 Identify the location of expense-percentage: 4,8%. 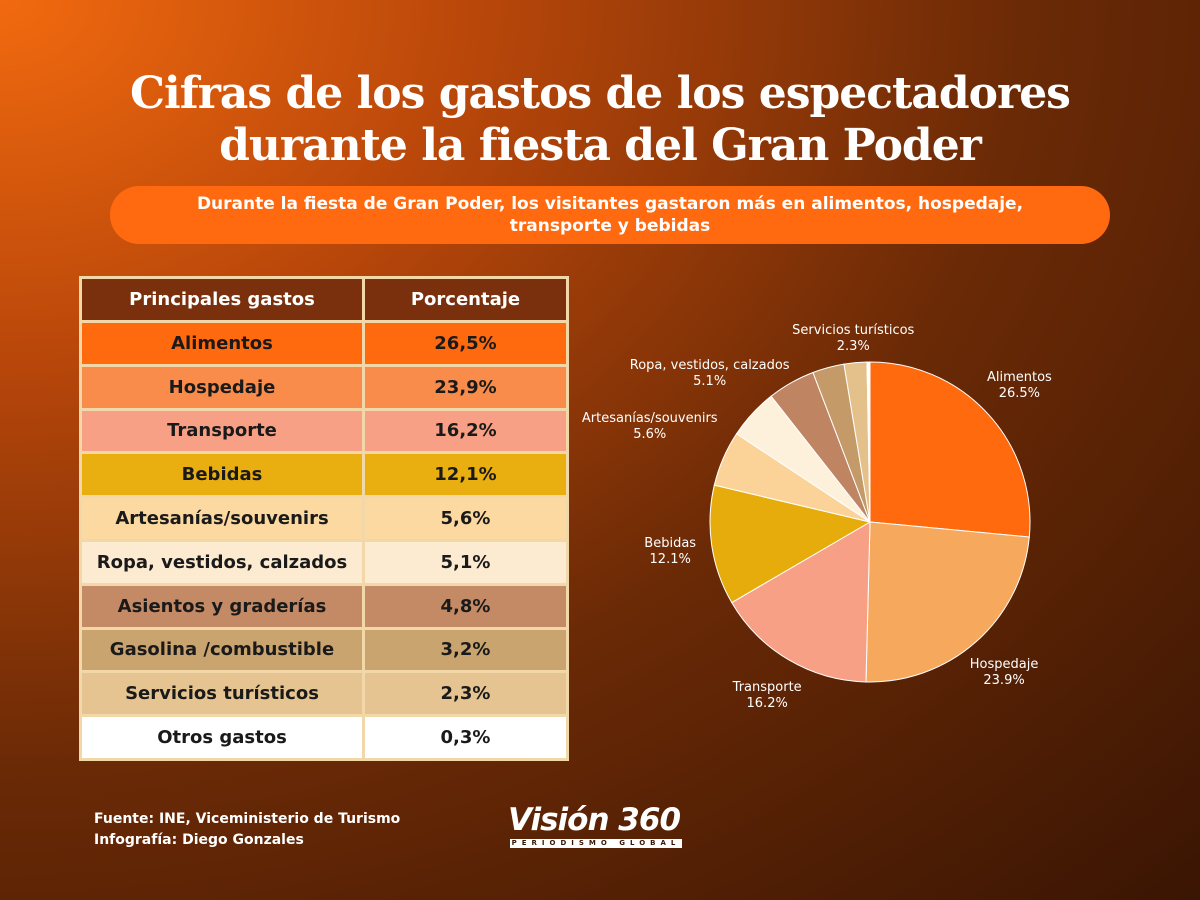
(465, 606).